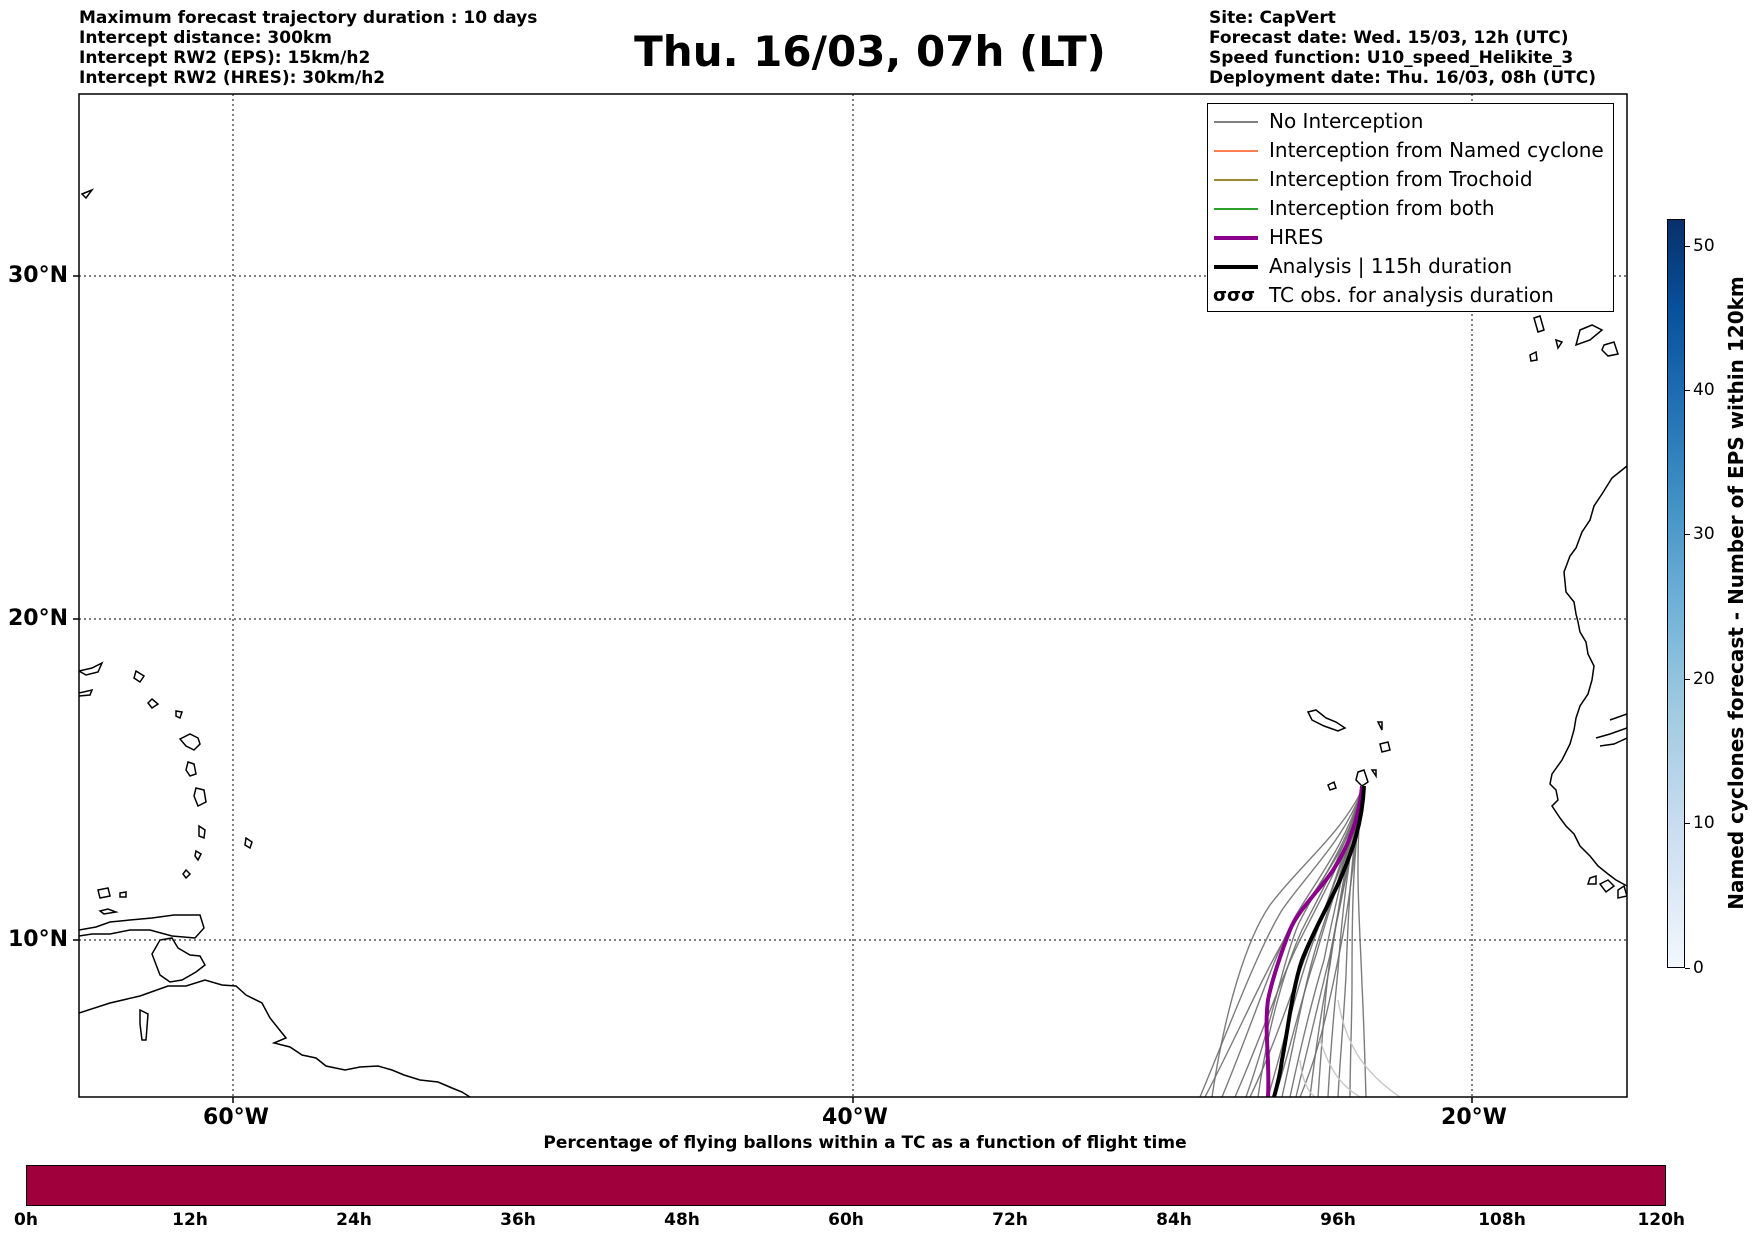 The width and height of the screenshot is (1752, 1241). What do you see at coordinates (1234, 295) in the screenshot?
I see `tc-symbol-icon: σσσ` at bounding box center [1234, 295].